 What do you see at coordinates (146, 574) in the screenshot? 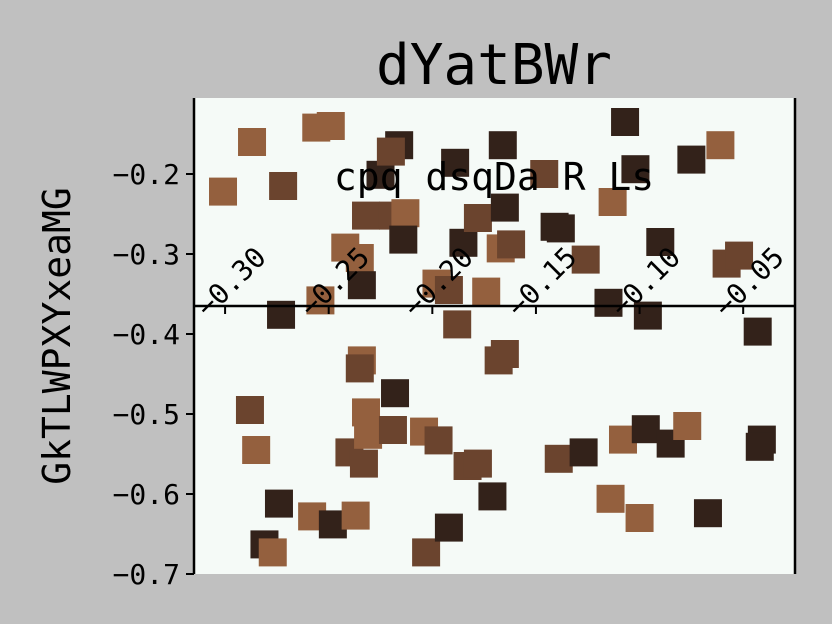
I see `y-tick-label: −0.7` at bounding box center [146, 574].